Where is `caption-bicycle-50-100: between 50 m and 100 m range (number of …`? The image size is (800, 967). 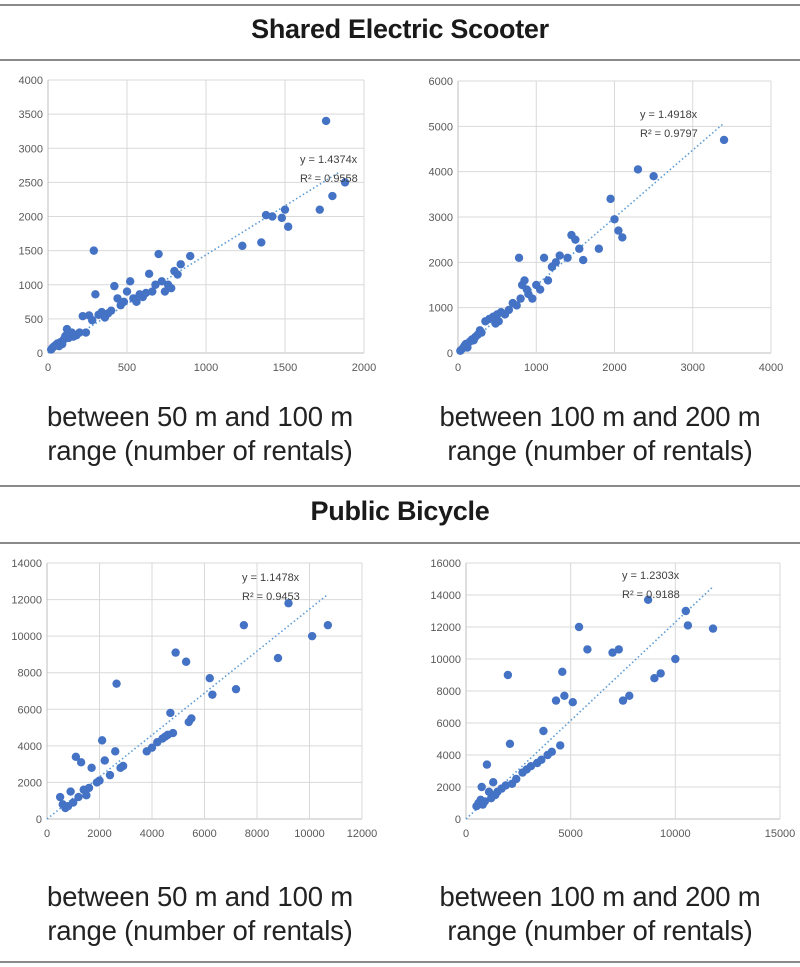
caption-bicycle-50-100: between 50 m and 100 m range (number of … is located at coordinates (200, 914).